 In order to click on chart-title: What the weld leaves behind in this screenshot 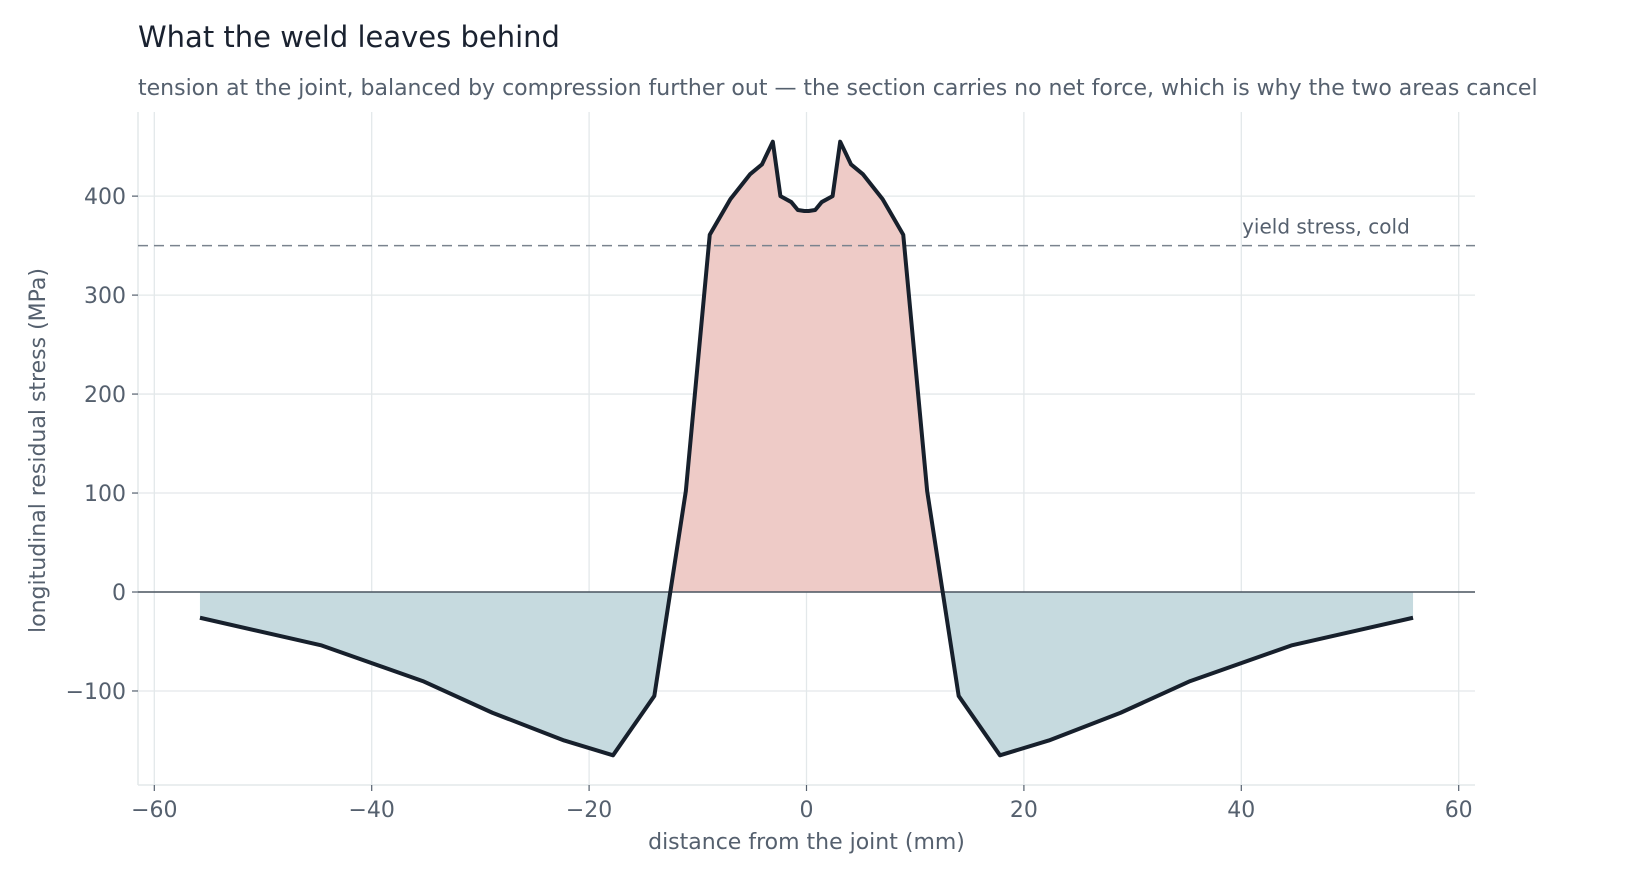, I will do `click(349, 37)`.